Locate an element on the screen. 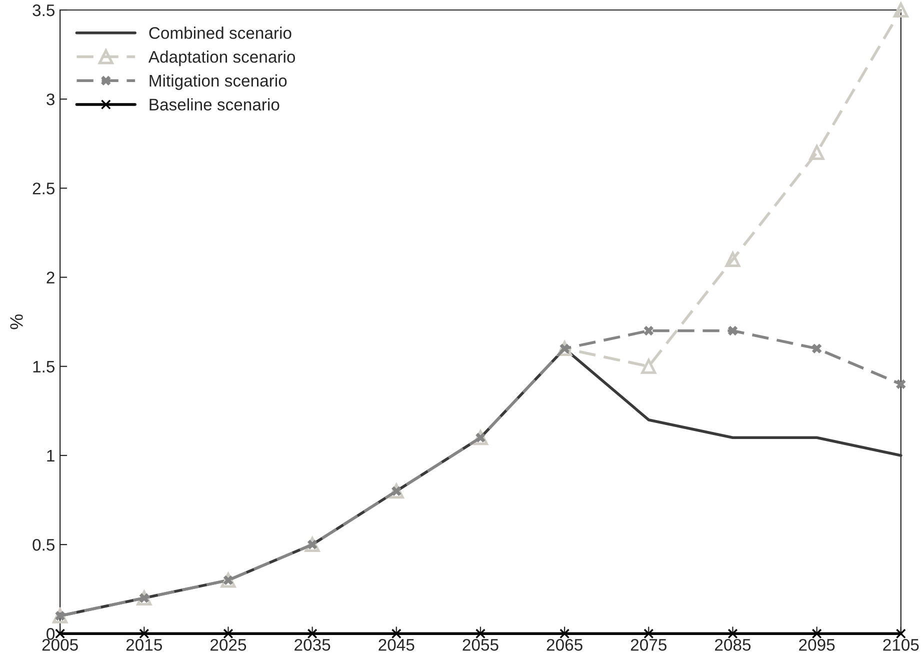 The image size is (924, 667). x-tick-label: 2055 is located at coordinates (480, 644).